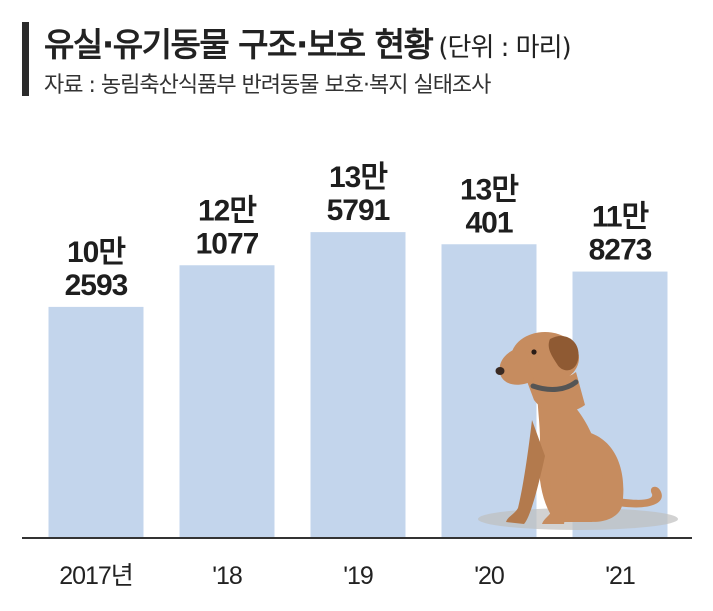 Image resolution: width=713 pixels, height=611 pixels. I want to click on chart-title-block: 유실·유기동물 구조·보호 현황 (단위 : 마리), so click(308, 42).